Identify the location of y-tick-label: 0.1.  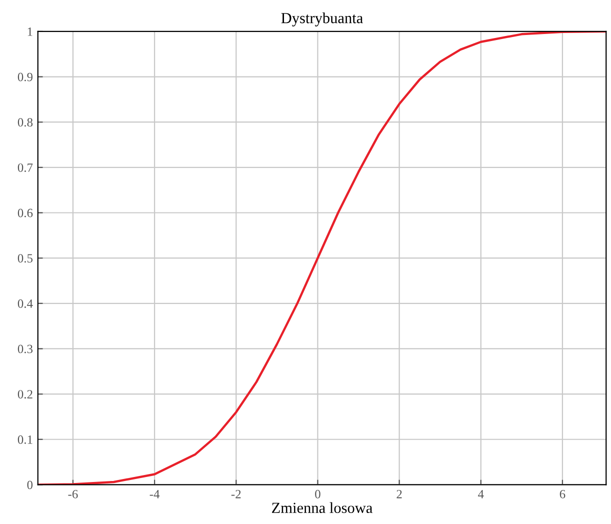
(25, 439).